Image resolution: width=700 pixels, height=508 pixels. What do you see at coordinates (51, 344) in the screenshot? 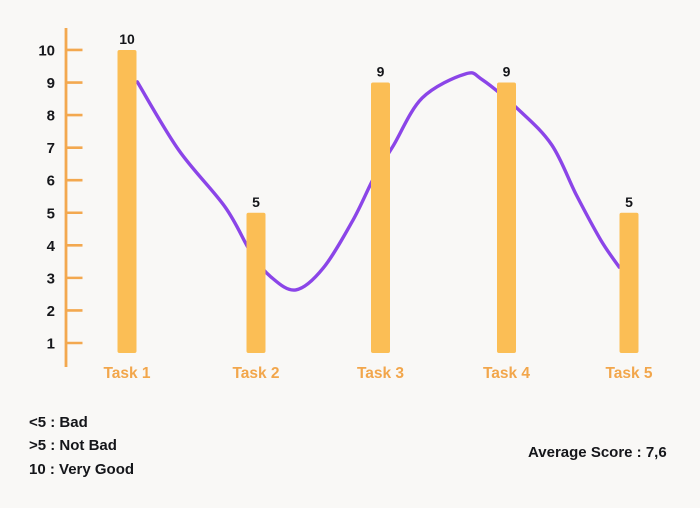
I see `y-axis-tick-label: 1` at bounding box center [51, 344].